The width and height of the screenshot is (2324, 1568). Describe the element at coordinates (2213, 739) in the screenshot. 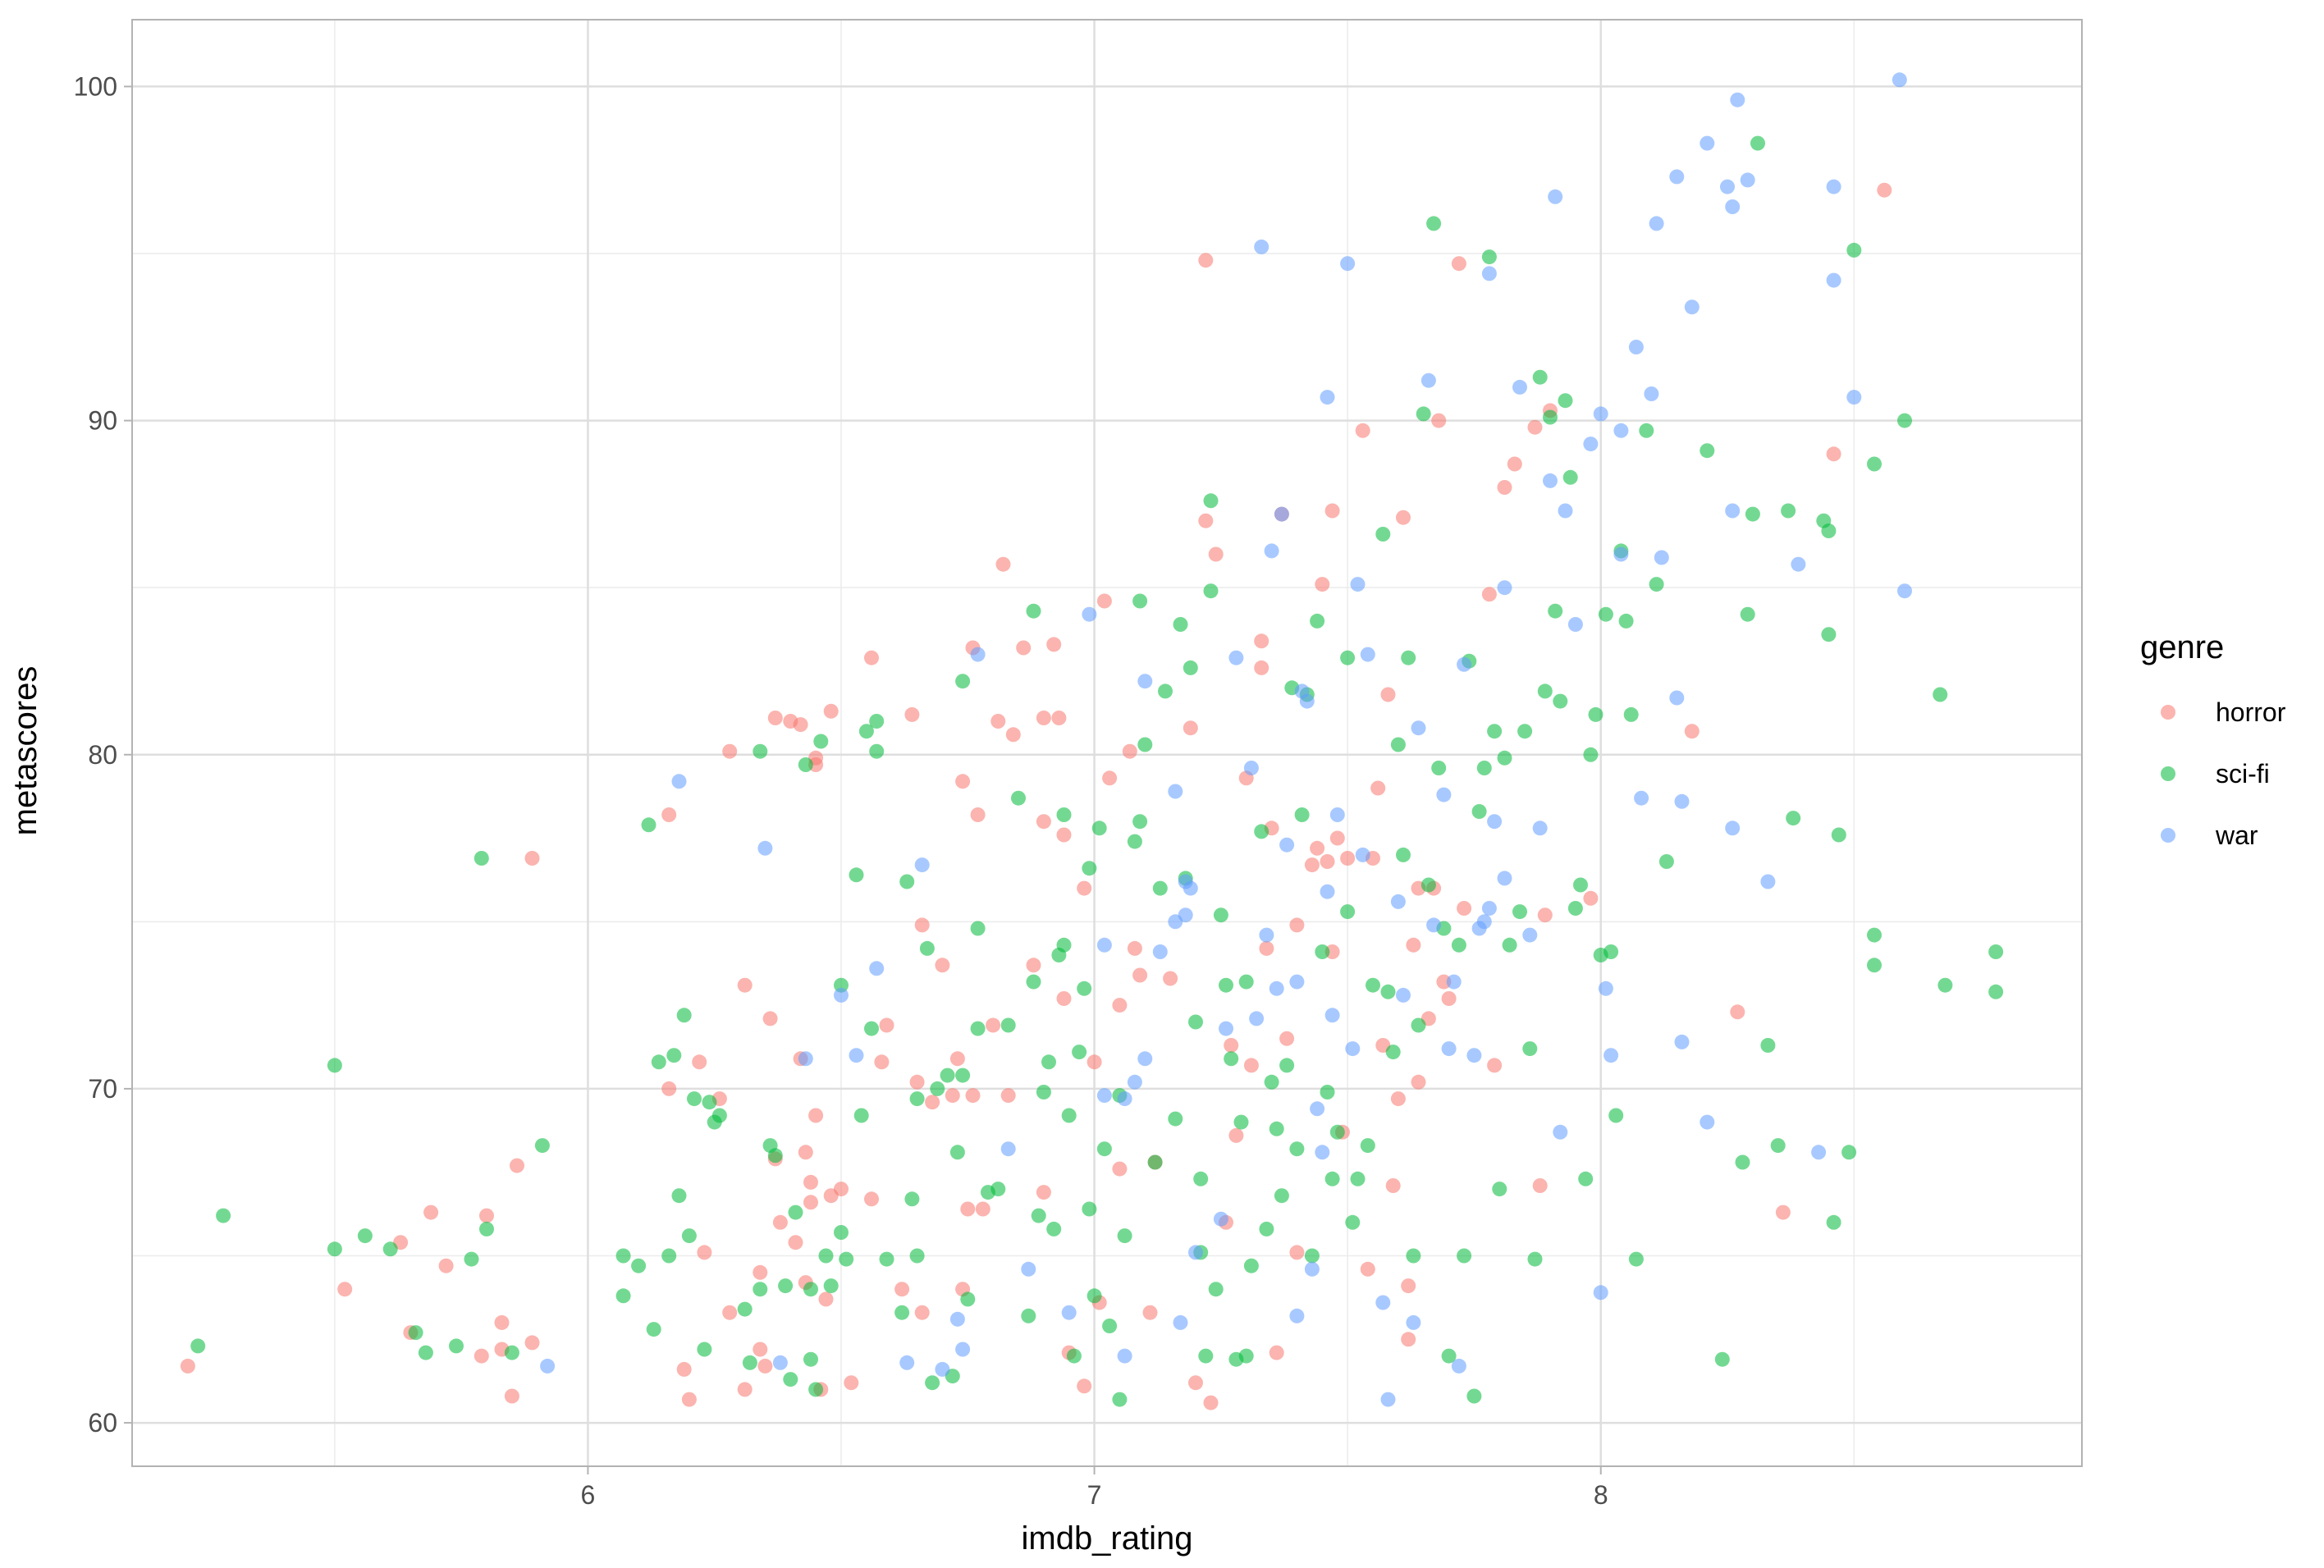

I see `legend: genre horror sci-fi war` at that location.